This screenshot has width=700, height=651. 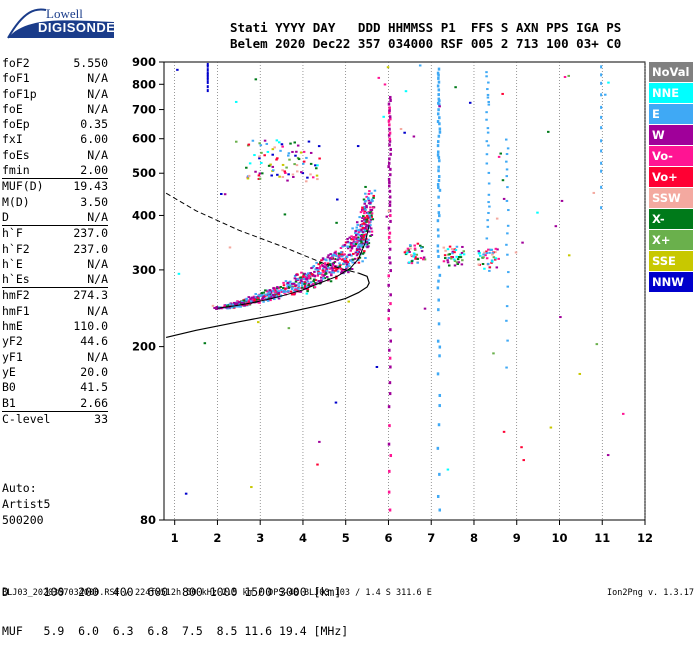 I want to click on param-value: N/A, so click(x=97, y=356).